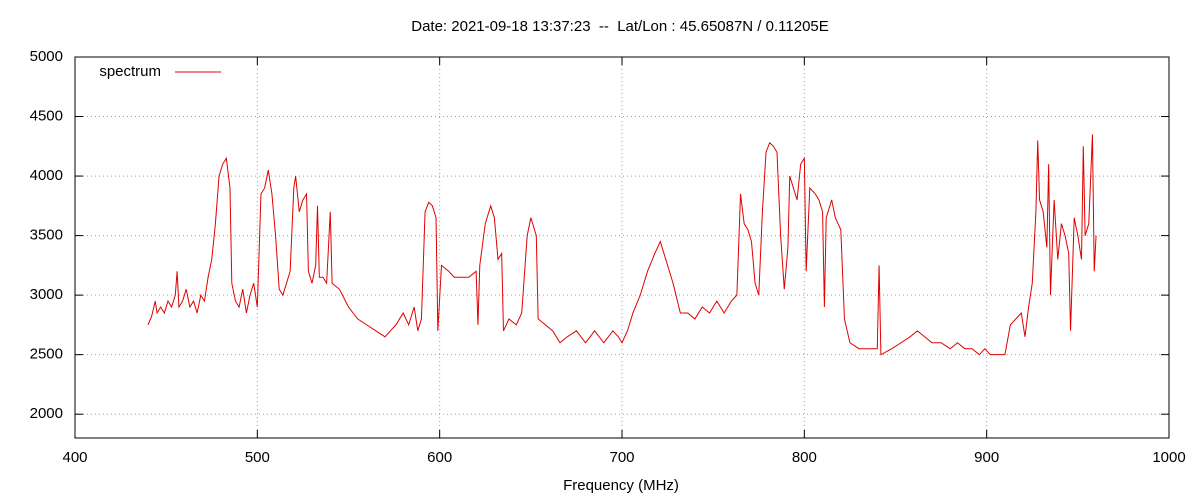  I want to click on x-tick-label: 700, so click(621, 457).